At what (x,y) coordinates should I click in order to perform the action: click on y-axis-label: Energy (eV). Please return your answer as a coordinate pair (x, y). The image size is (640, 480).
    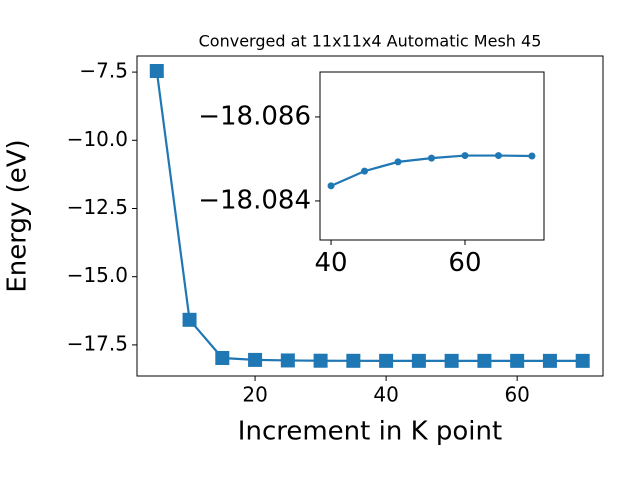
    Looking at the image, I should click on (18, 215).